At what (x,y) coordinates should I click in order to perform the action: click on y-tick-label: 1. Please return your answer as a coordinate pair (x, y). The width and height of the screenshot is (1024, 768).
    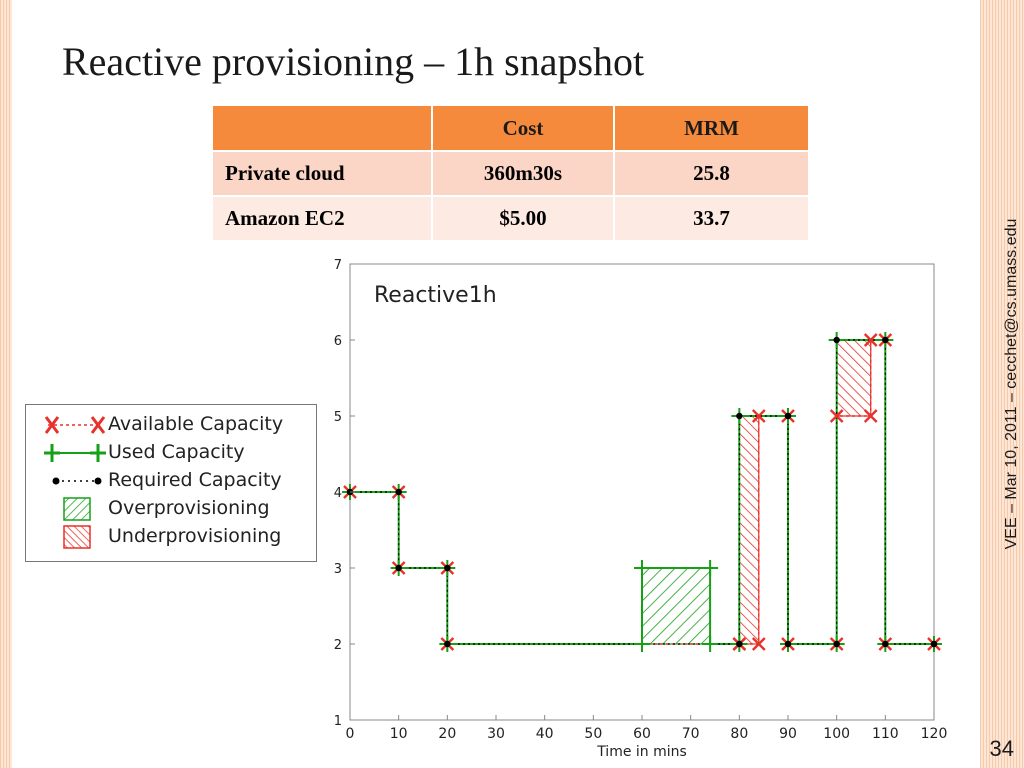
    Looking at the image, I should click on (338, 721).